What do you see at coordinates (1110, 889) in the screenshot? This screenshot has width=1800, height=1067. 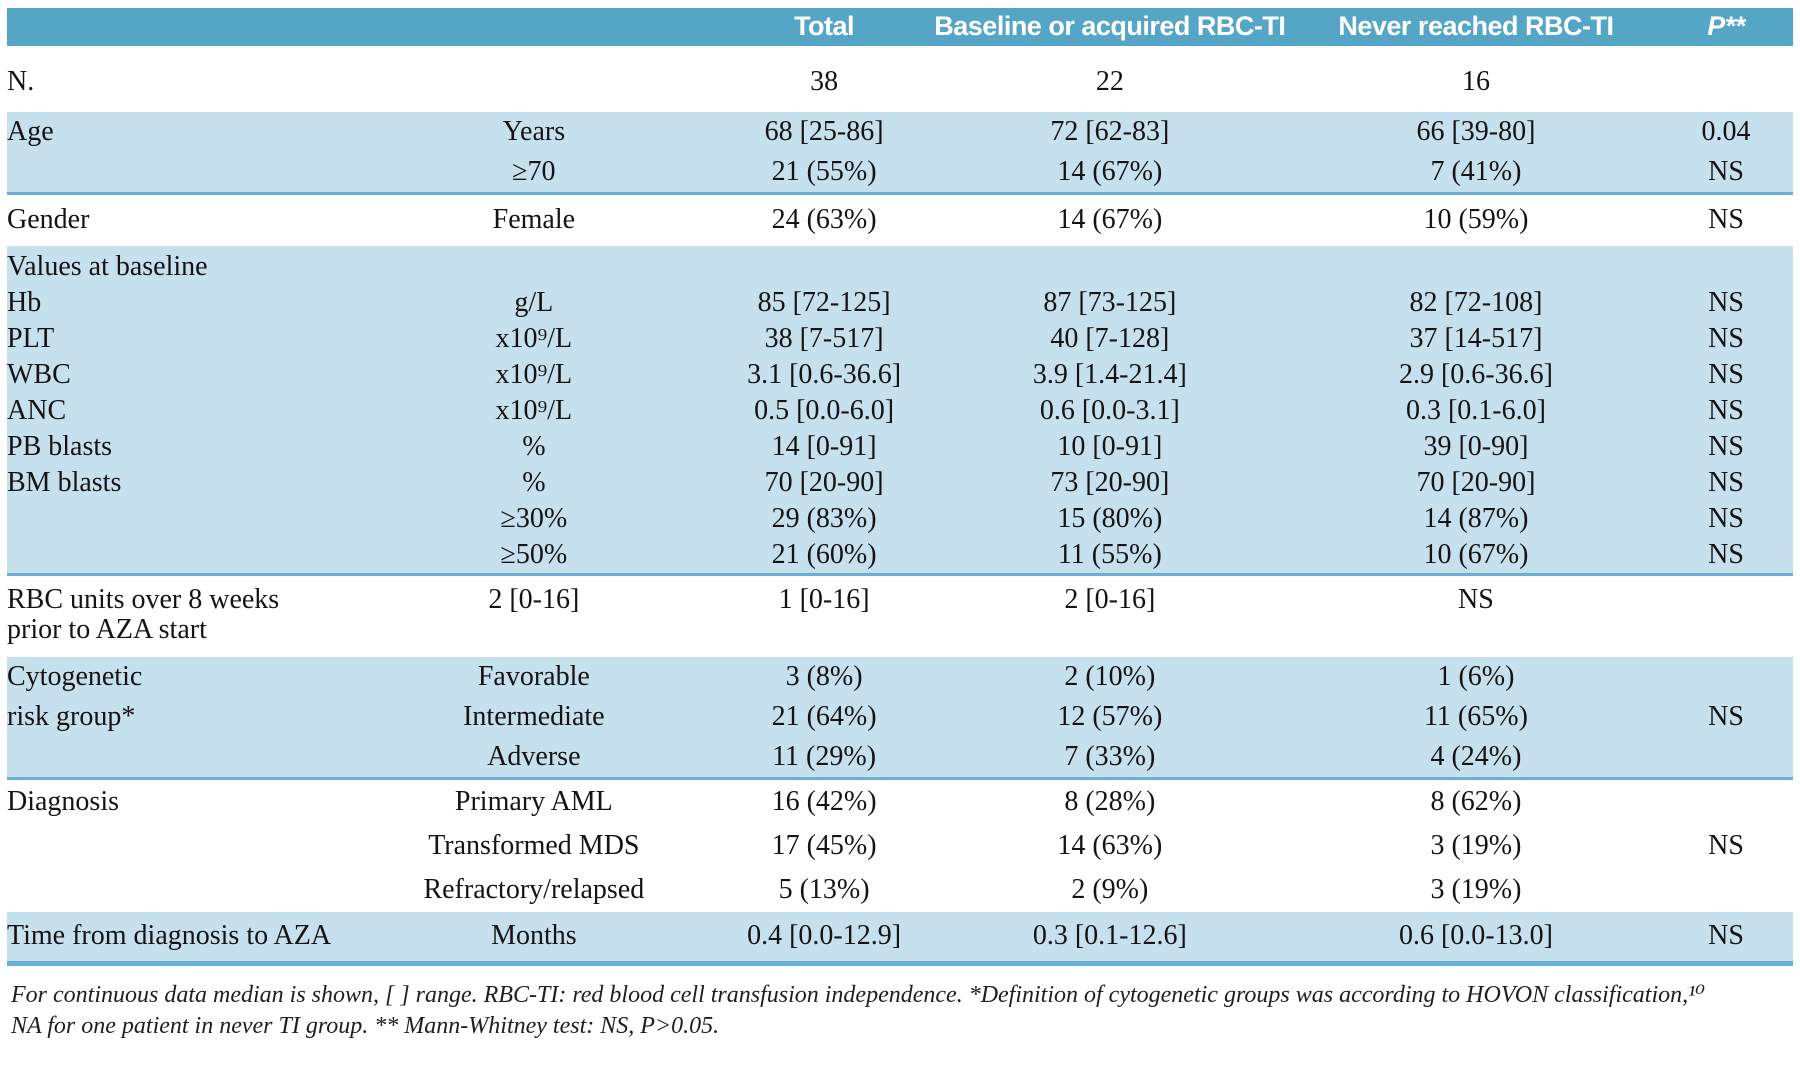 I see `baseline-cell: 2 (9%)` at bounding box center [1110, 889].